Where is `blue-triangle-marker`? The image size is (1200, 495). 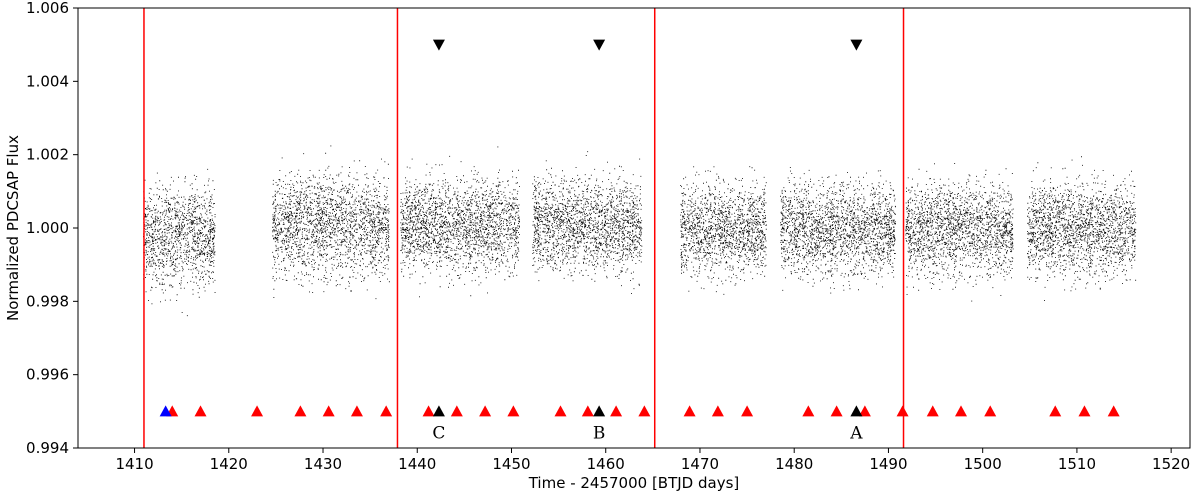 blue-triangle-marker is located at coordinates (165, 411).